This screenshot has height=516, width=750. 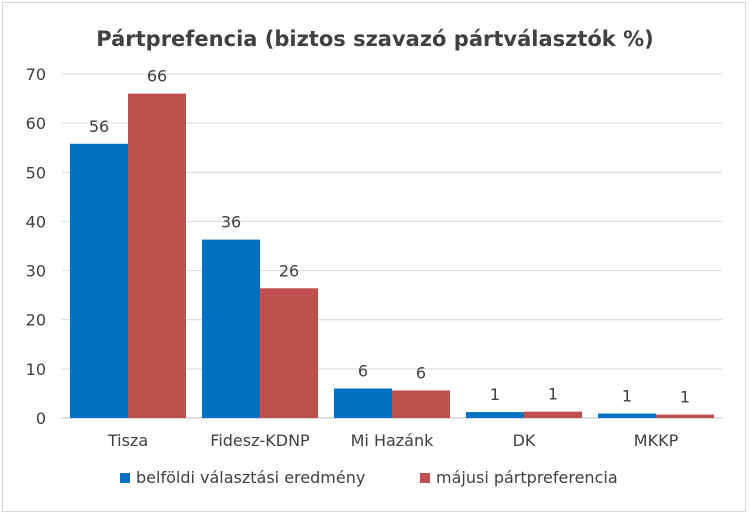 What do you see at coordinates (656, 440) in the screenshot?
I see `x-category-label: MKKP` at bounding box center [656, 440].